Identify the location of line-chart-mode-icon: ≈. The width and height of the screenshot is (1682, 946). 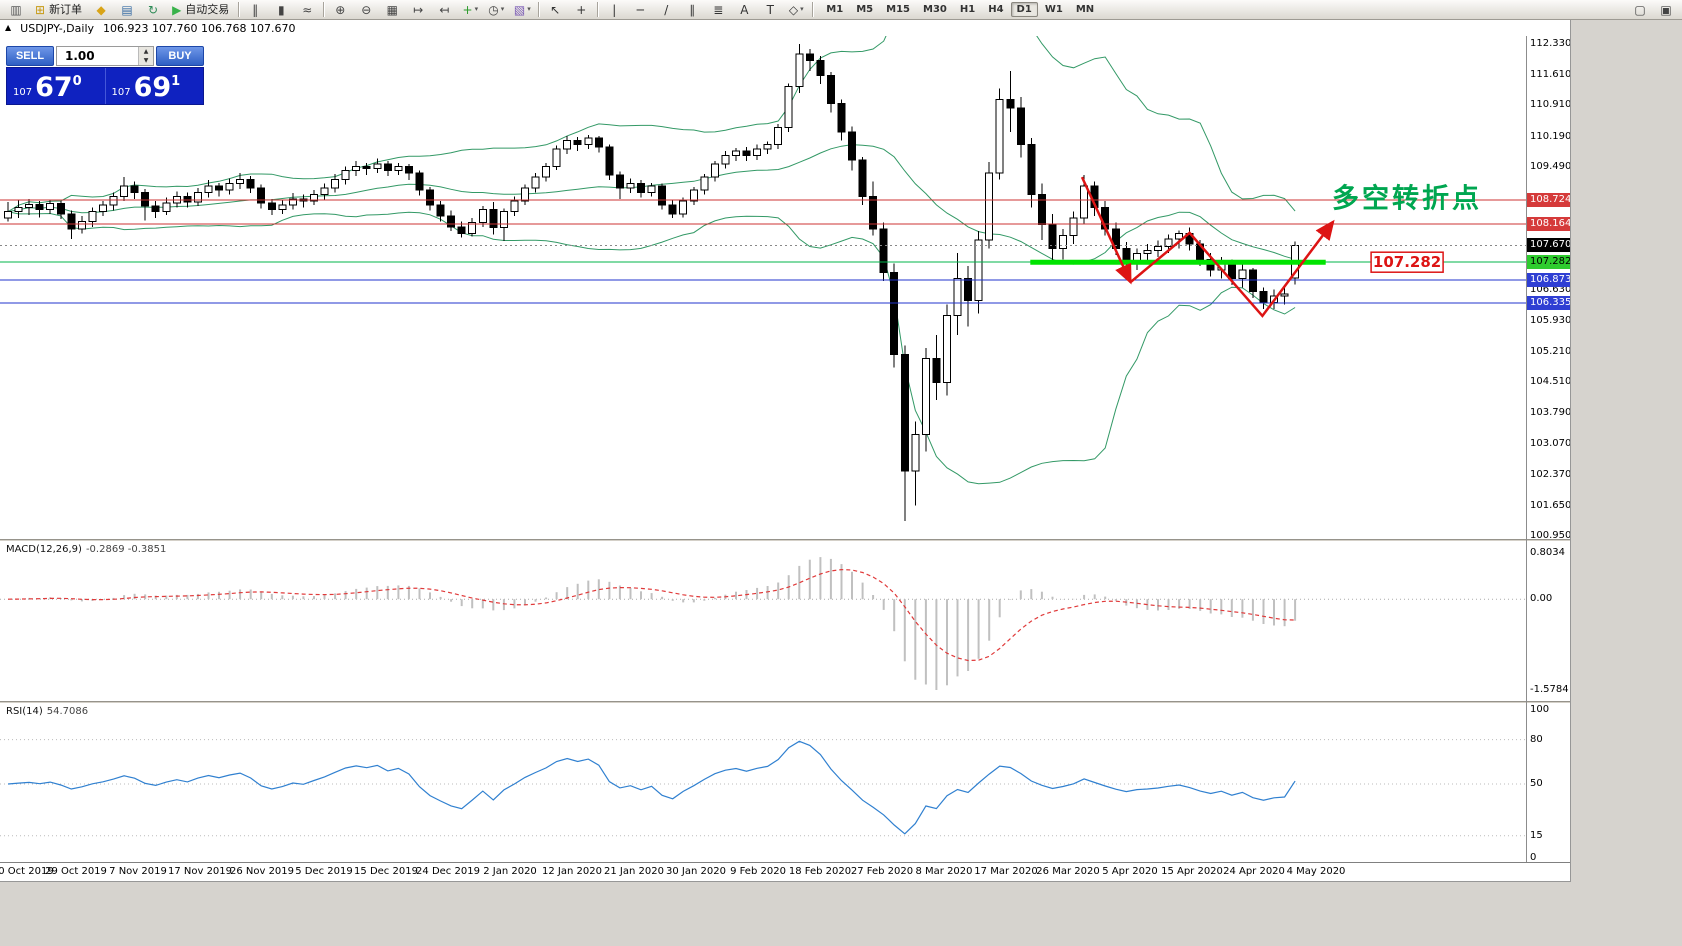
(307, 9).